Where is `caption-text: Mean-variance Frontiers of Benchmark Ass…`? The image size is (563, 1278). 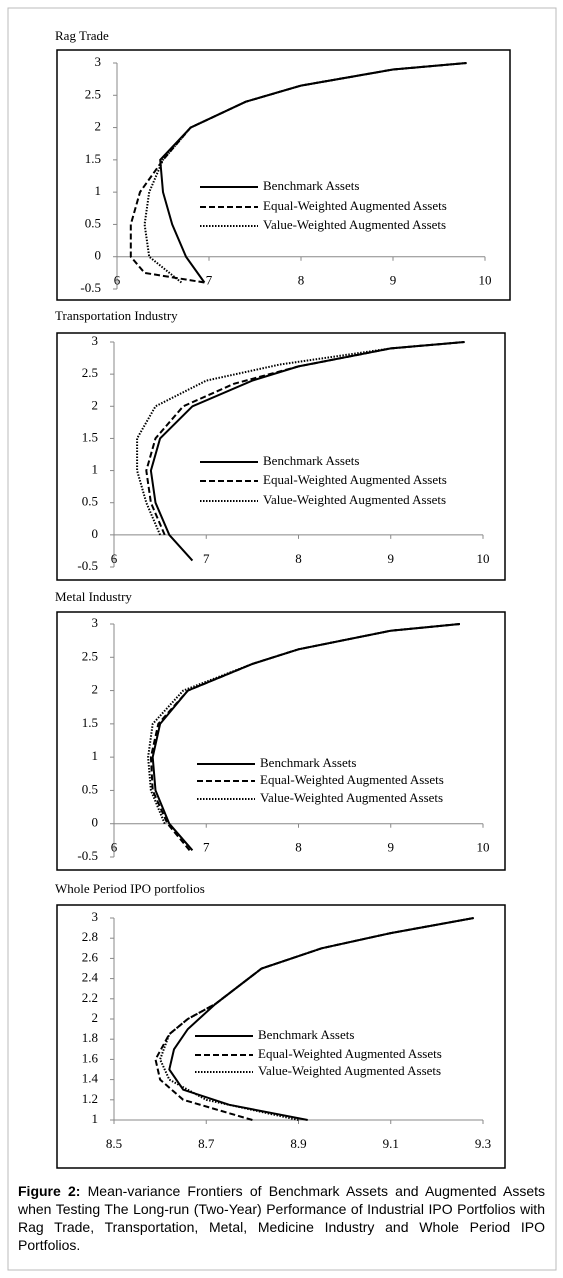
caption-text: Mean-variance Frontiers of Benchmark Ass… is located at coordinates (282, 1218).